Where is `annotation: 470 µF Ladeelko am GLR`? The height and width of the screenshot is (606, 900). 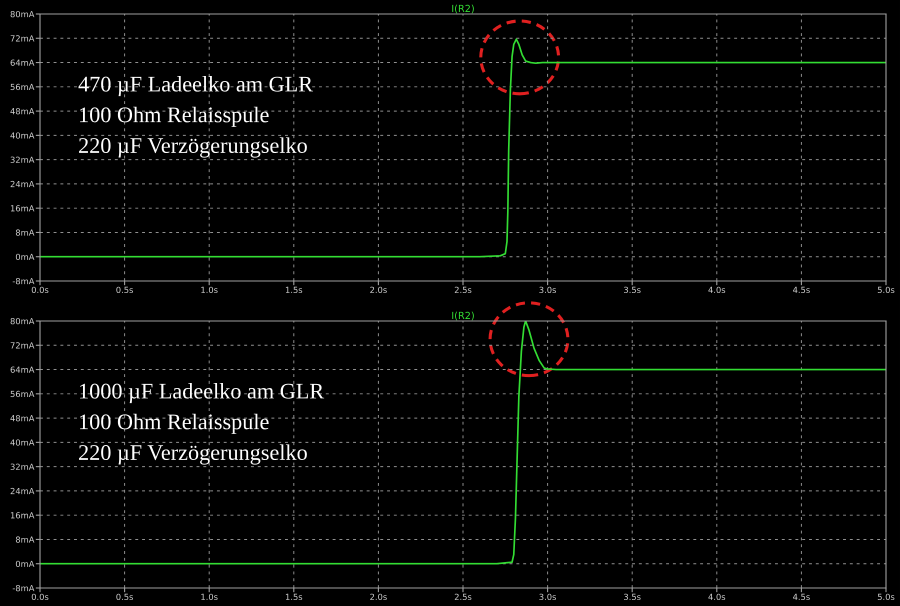
annotation: 470 µF Ladeelko am GLR is located at coordinates (196, 86).